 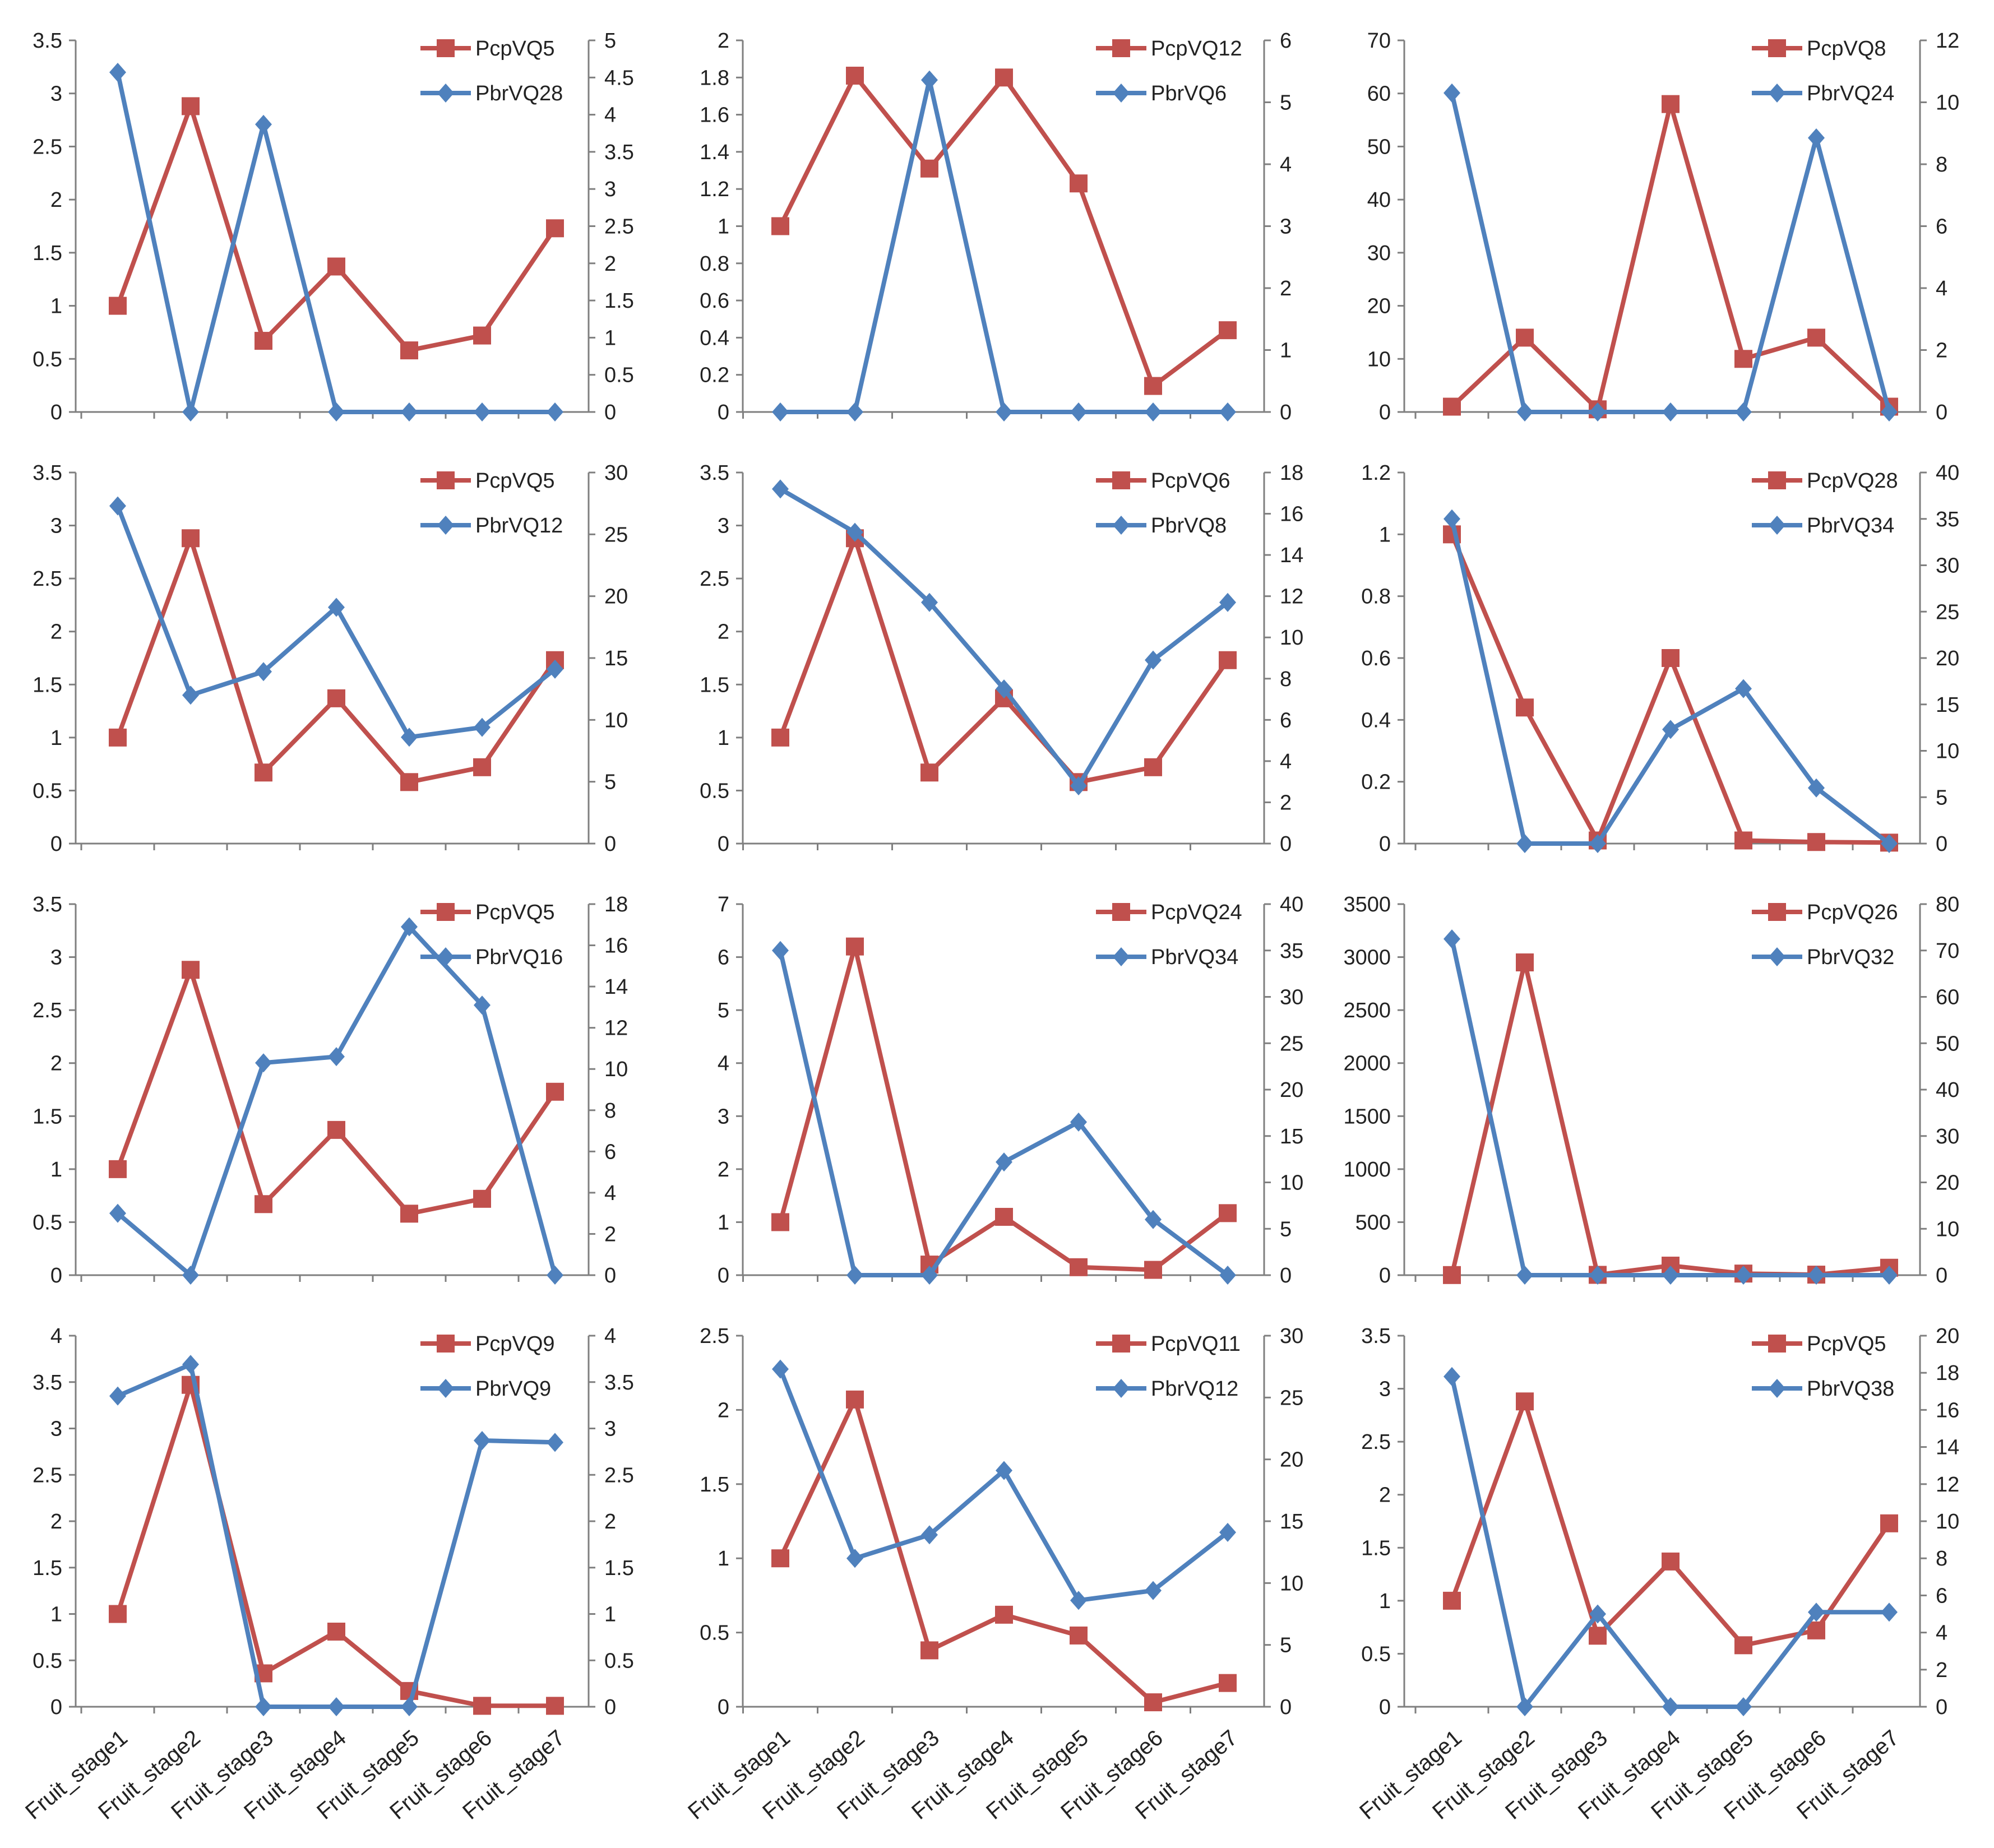 I want to click on chart-panel-3: 0 10 20 30 40 50 60 70 0 2 4 6 8 10 12 PcpVQ8 PbrVQ24, so click(x=1663, y=226).